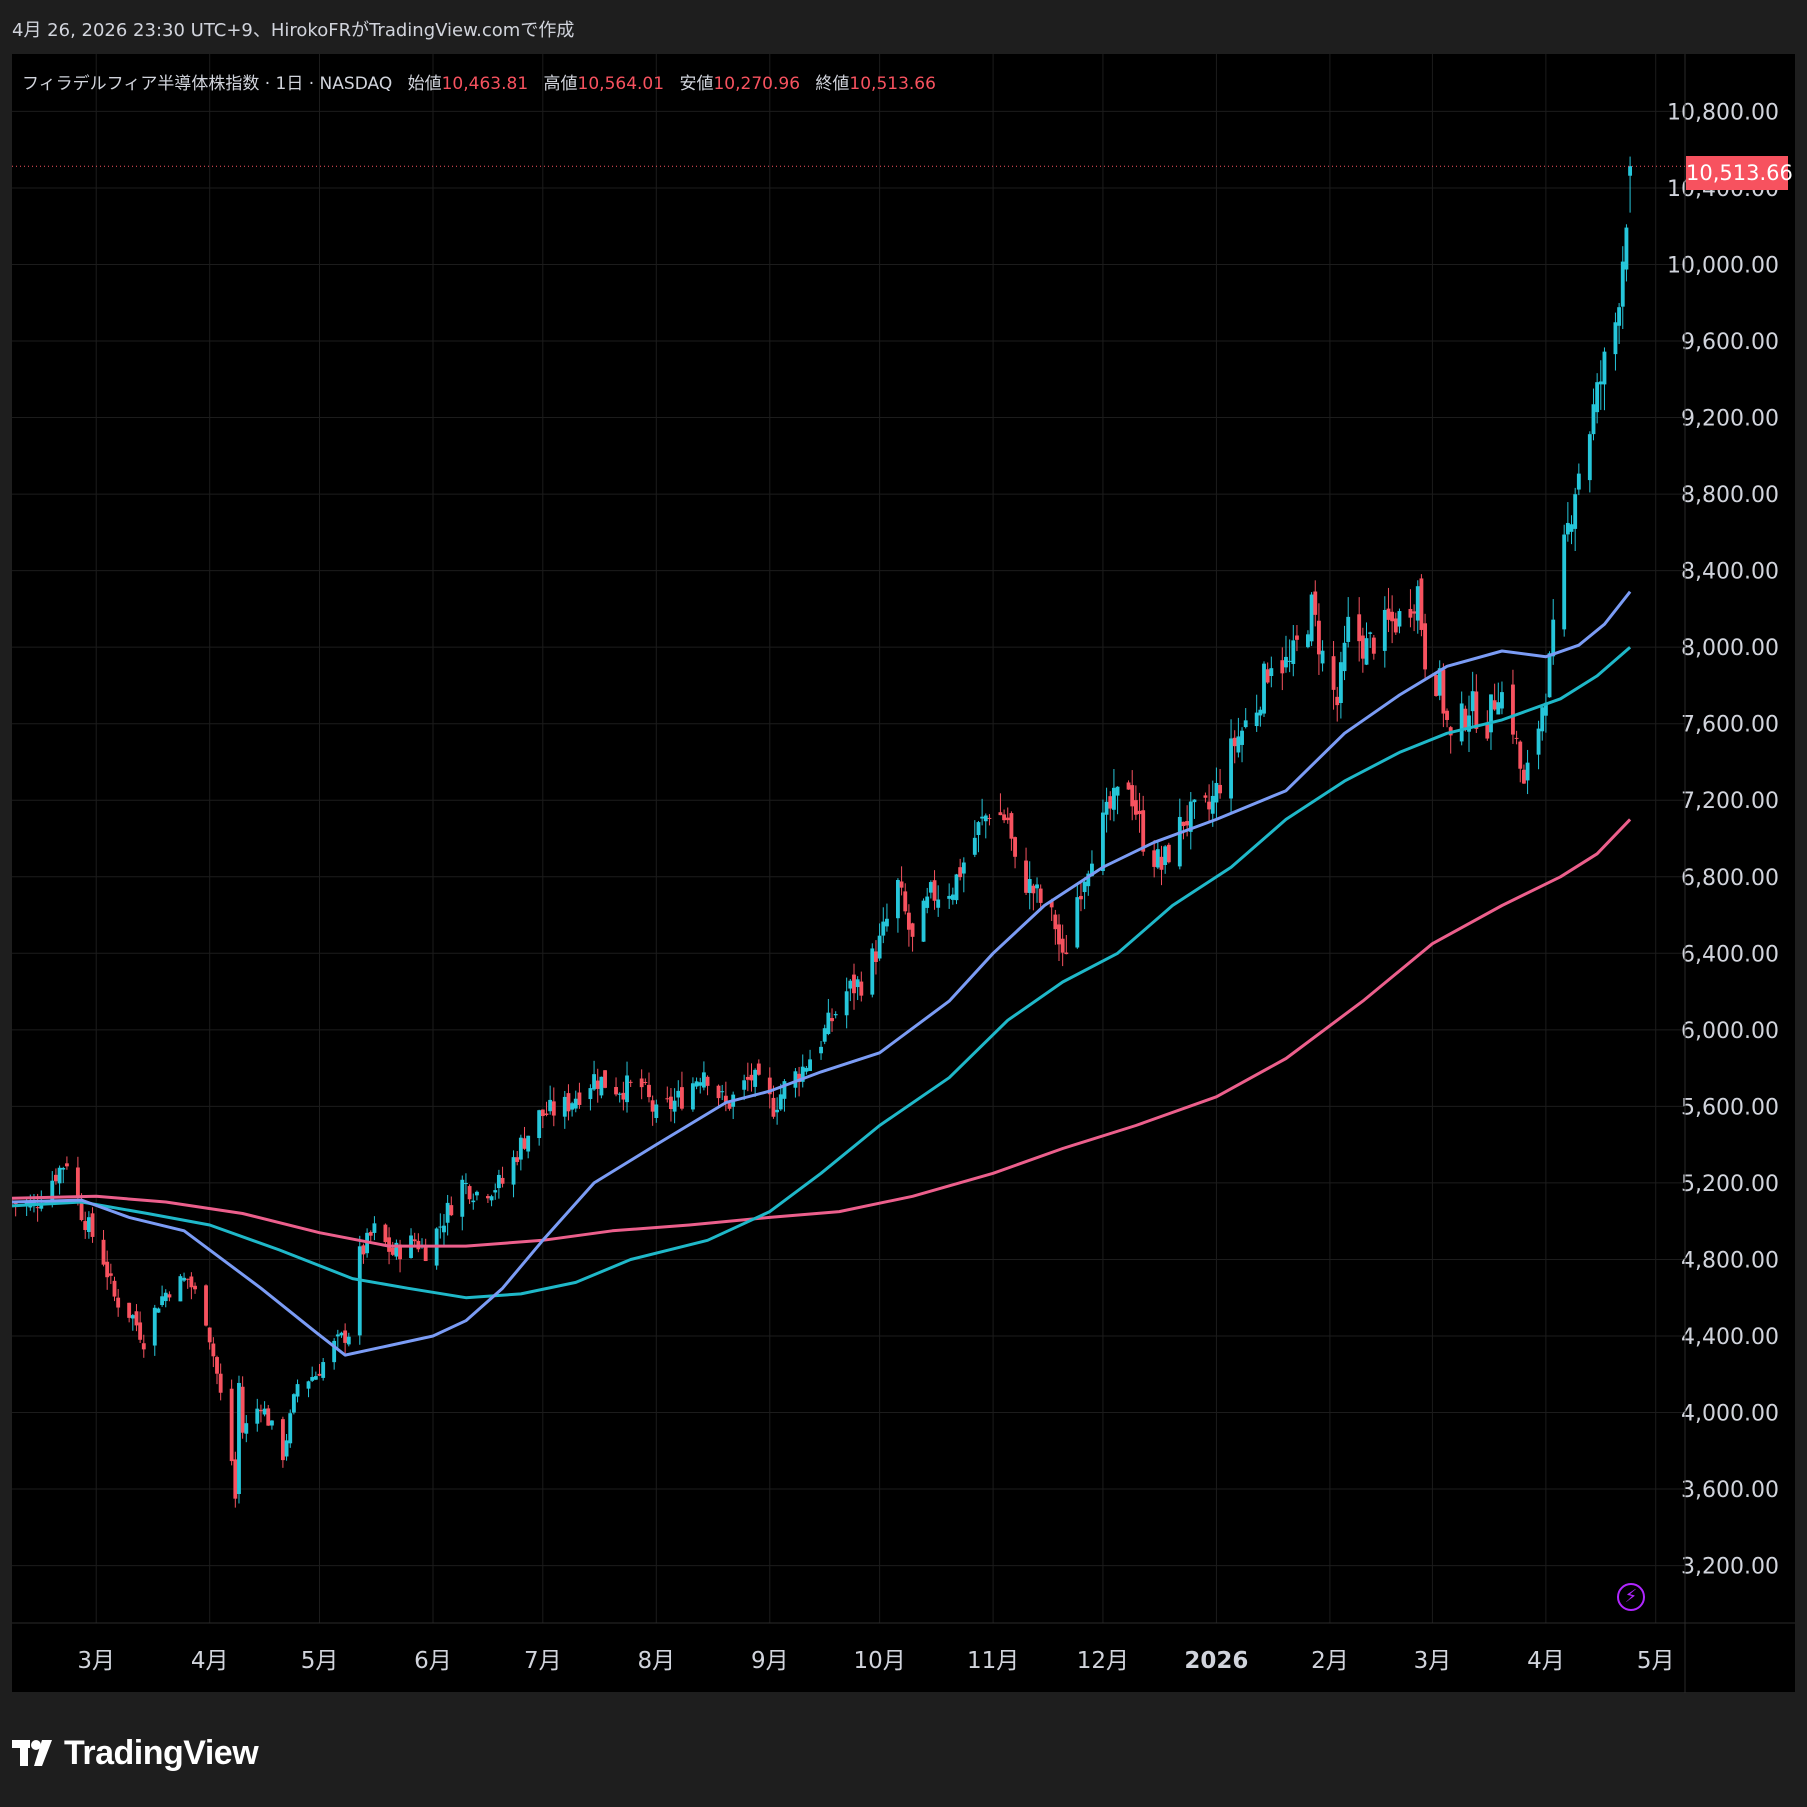 This screenshot has height=1807, width=1807. What do you see at coordinates (1739, 173) in the screenshot?
I see `last-price-tag: 10,513.66` at bounding box center [1739, 173].